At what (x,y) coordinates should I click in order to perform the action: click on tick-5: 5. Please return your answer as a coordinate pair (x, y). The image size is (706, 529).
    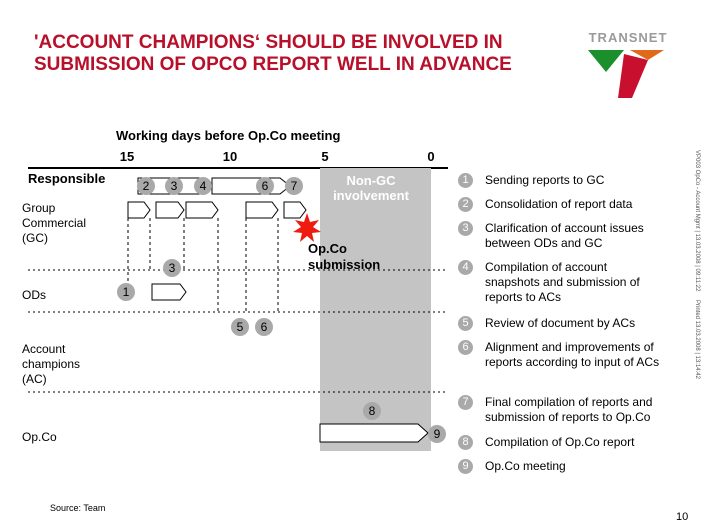
    Looking at the image, I should click on (325, 156).